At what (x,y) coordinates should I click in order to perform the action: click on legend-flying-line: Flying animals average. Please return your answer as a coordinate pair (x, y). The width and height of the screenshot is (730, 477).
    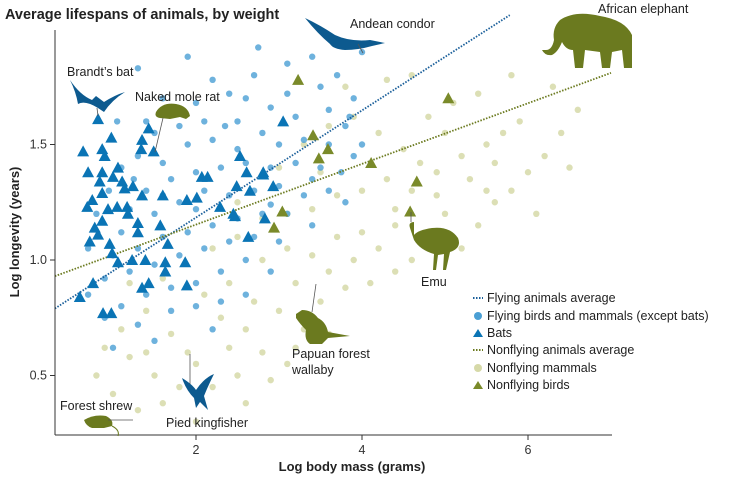
    Looking at the image, I should click on (551, 298).